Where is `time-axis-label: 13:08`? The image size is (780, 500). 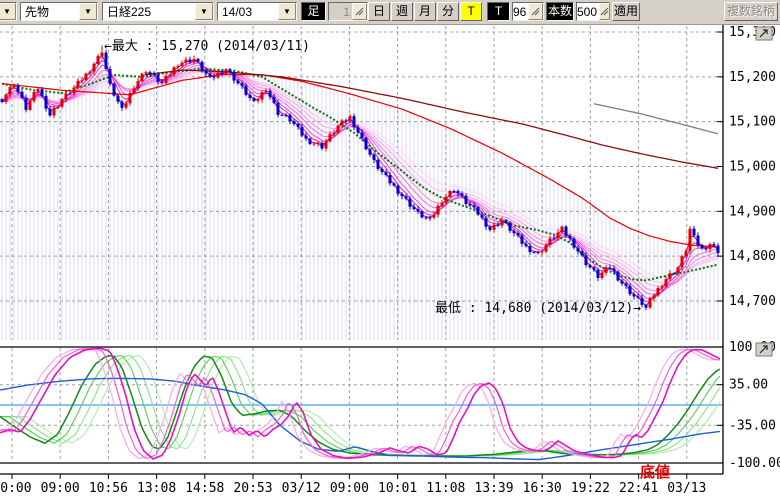 time-axis-label: 13:08 is located at coordinates (156, 488).